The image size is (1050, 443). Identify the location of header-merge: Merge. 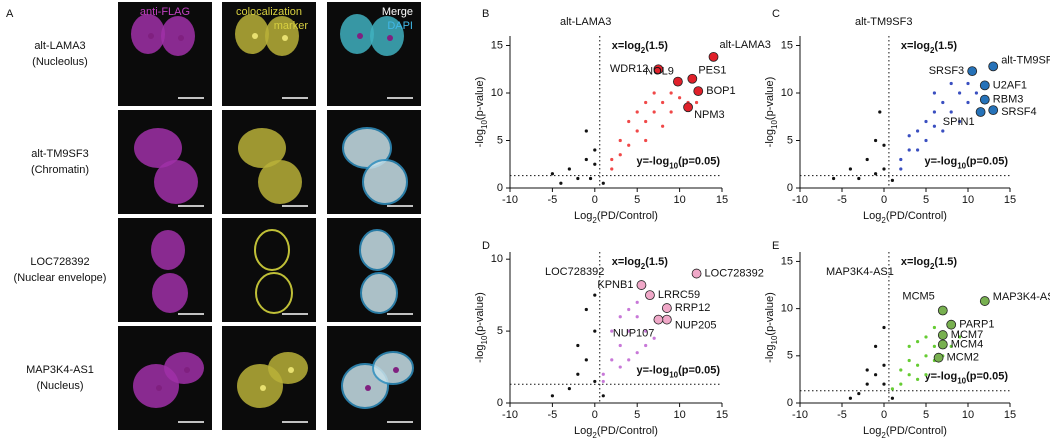
(397, 12).